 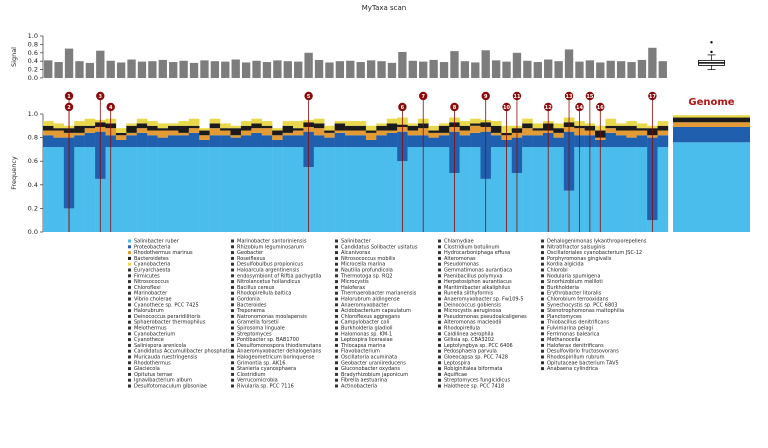 What do you see at coordinates (711, 134) in the screenshot?
I see `genome-segment` at bounding box center [711, 134].